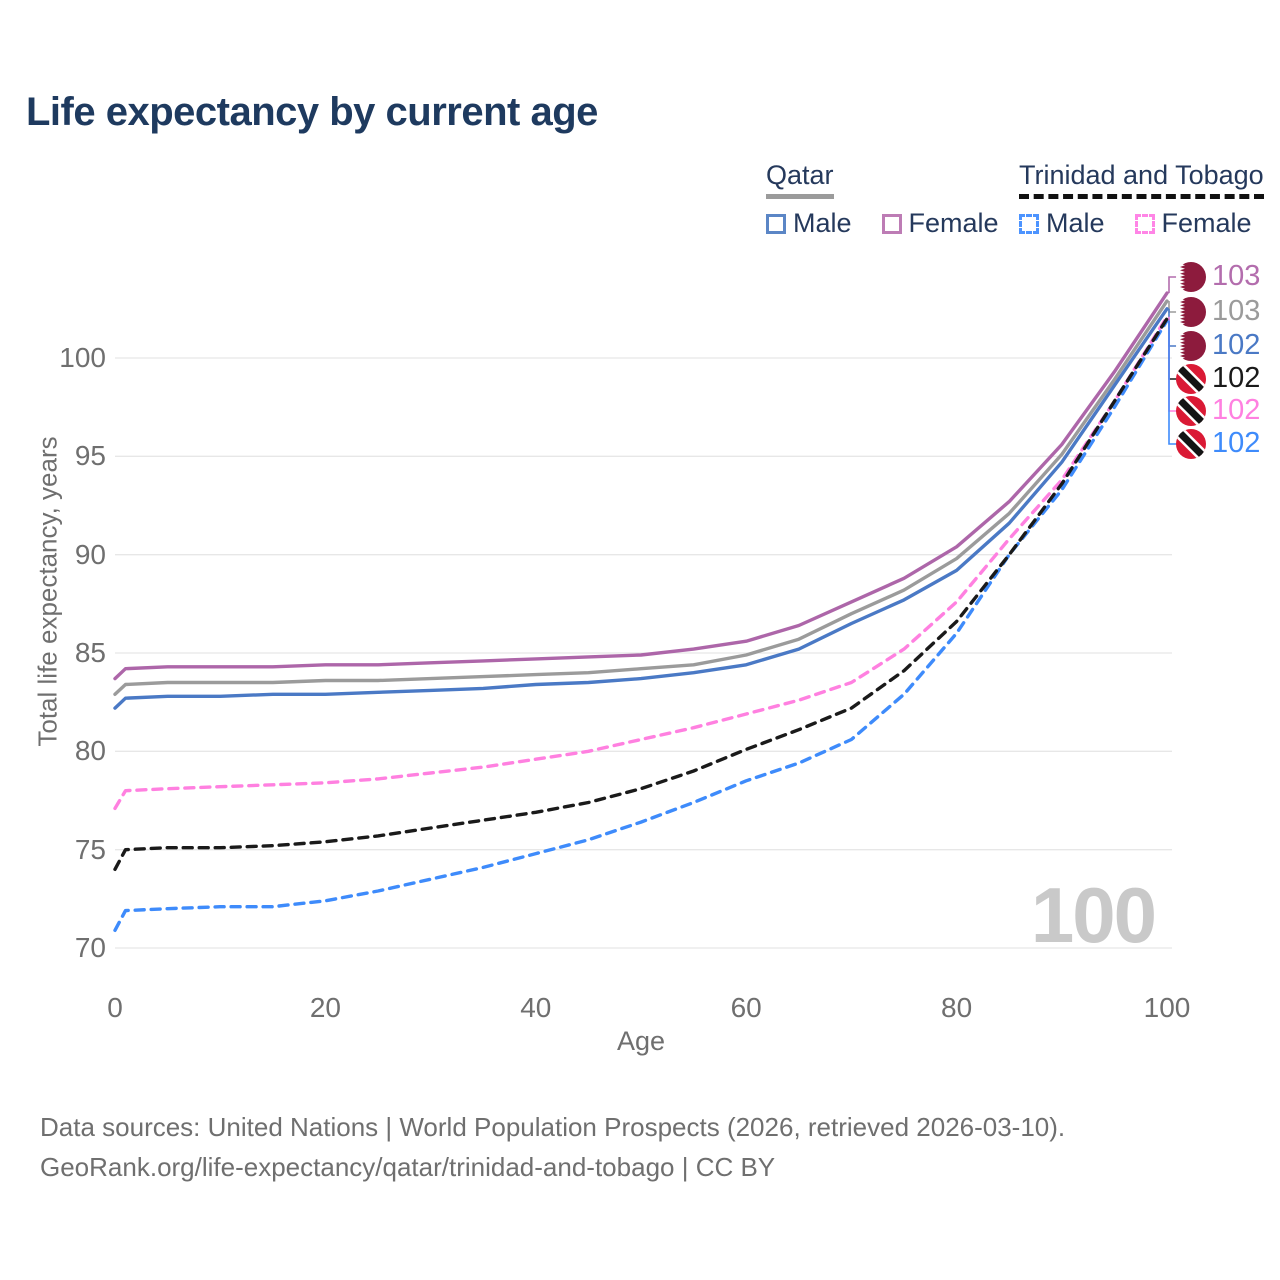 The width and height of the screenshot is (1280, 1280). I want to click on legend-item-qatar-male: Male, so click(809, 223).